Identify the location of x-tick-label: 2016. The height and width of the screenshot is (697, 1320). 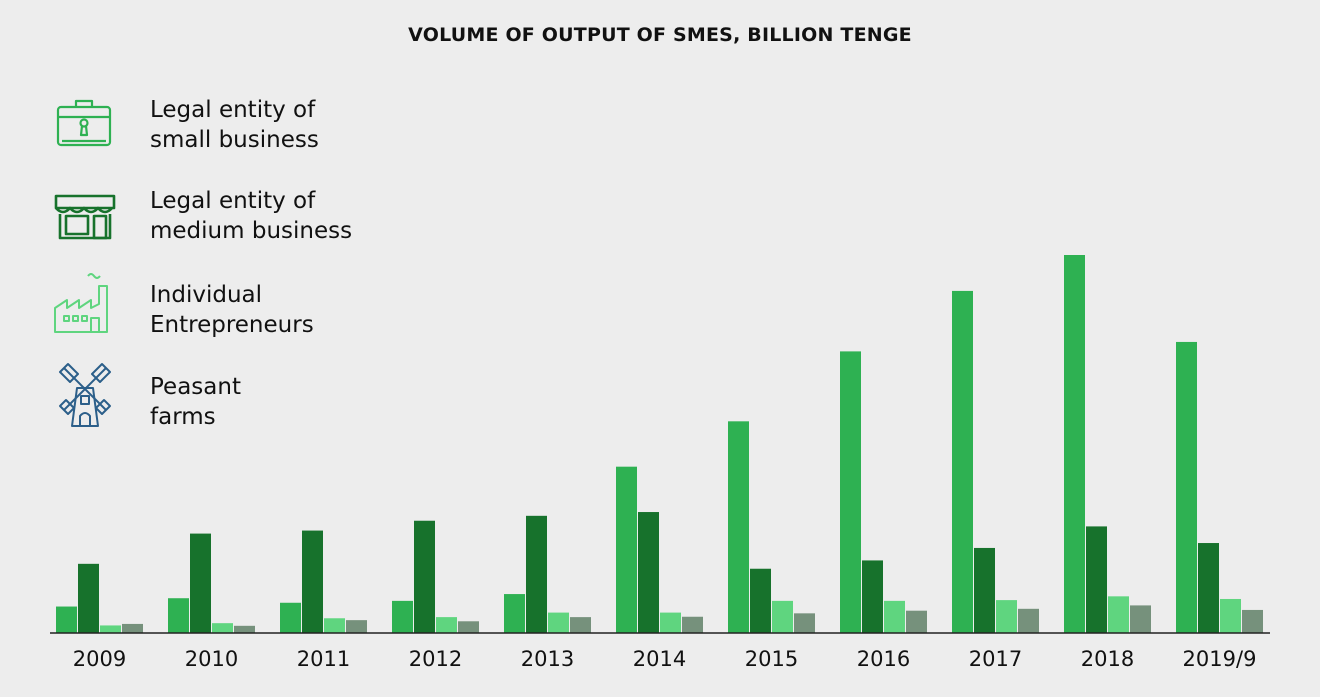
(883, 659).